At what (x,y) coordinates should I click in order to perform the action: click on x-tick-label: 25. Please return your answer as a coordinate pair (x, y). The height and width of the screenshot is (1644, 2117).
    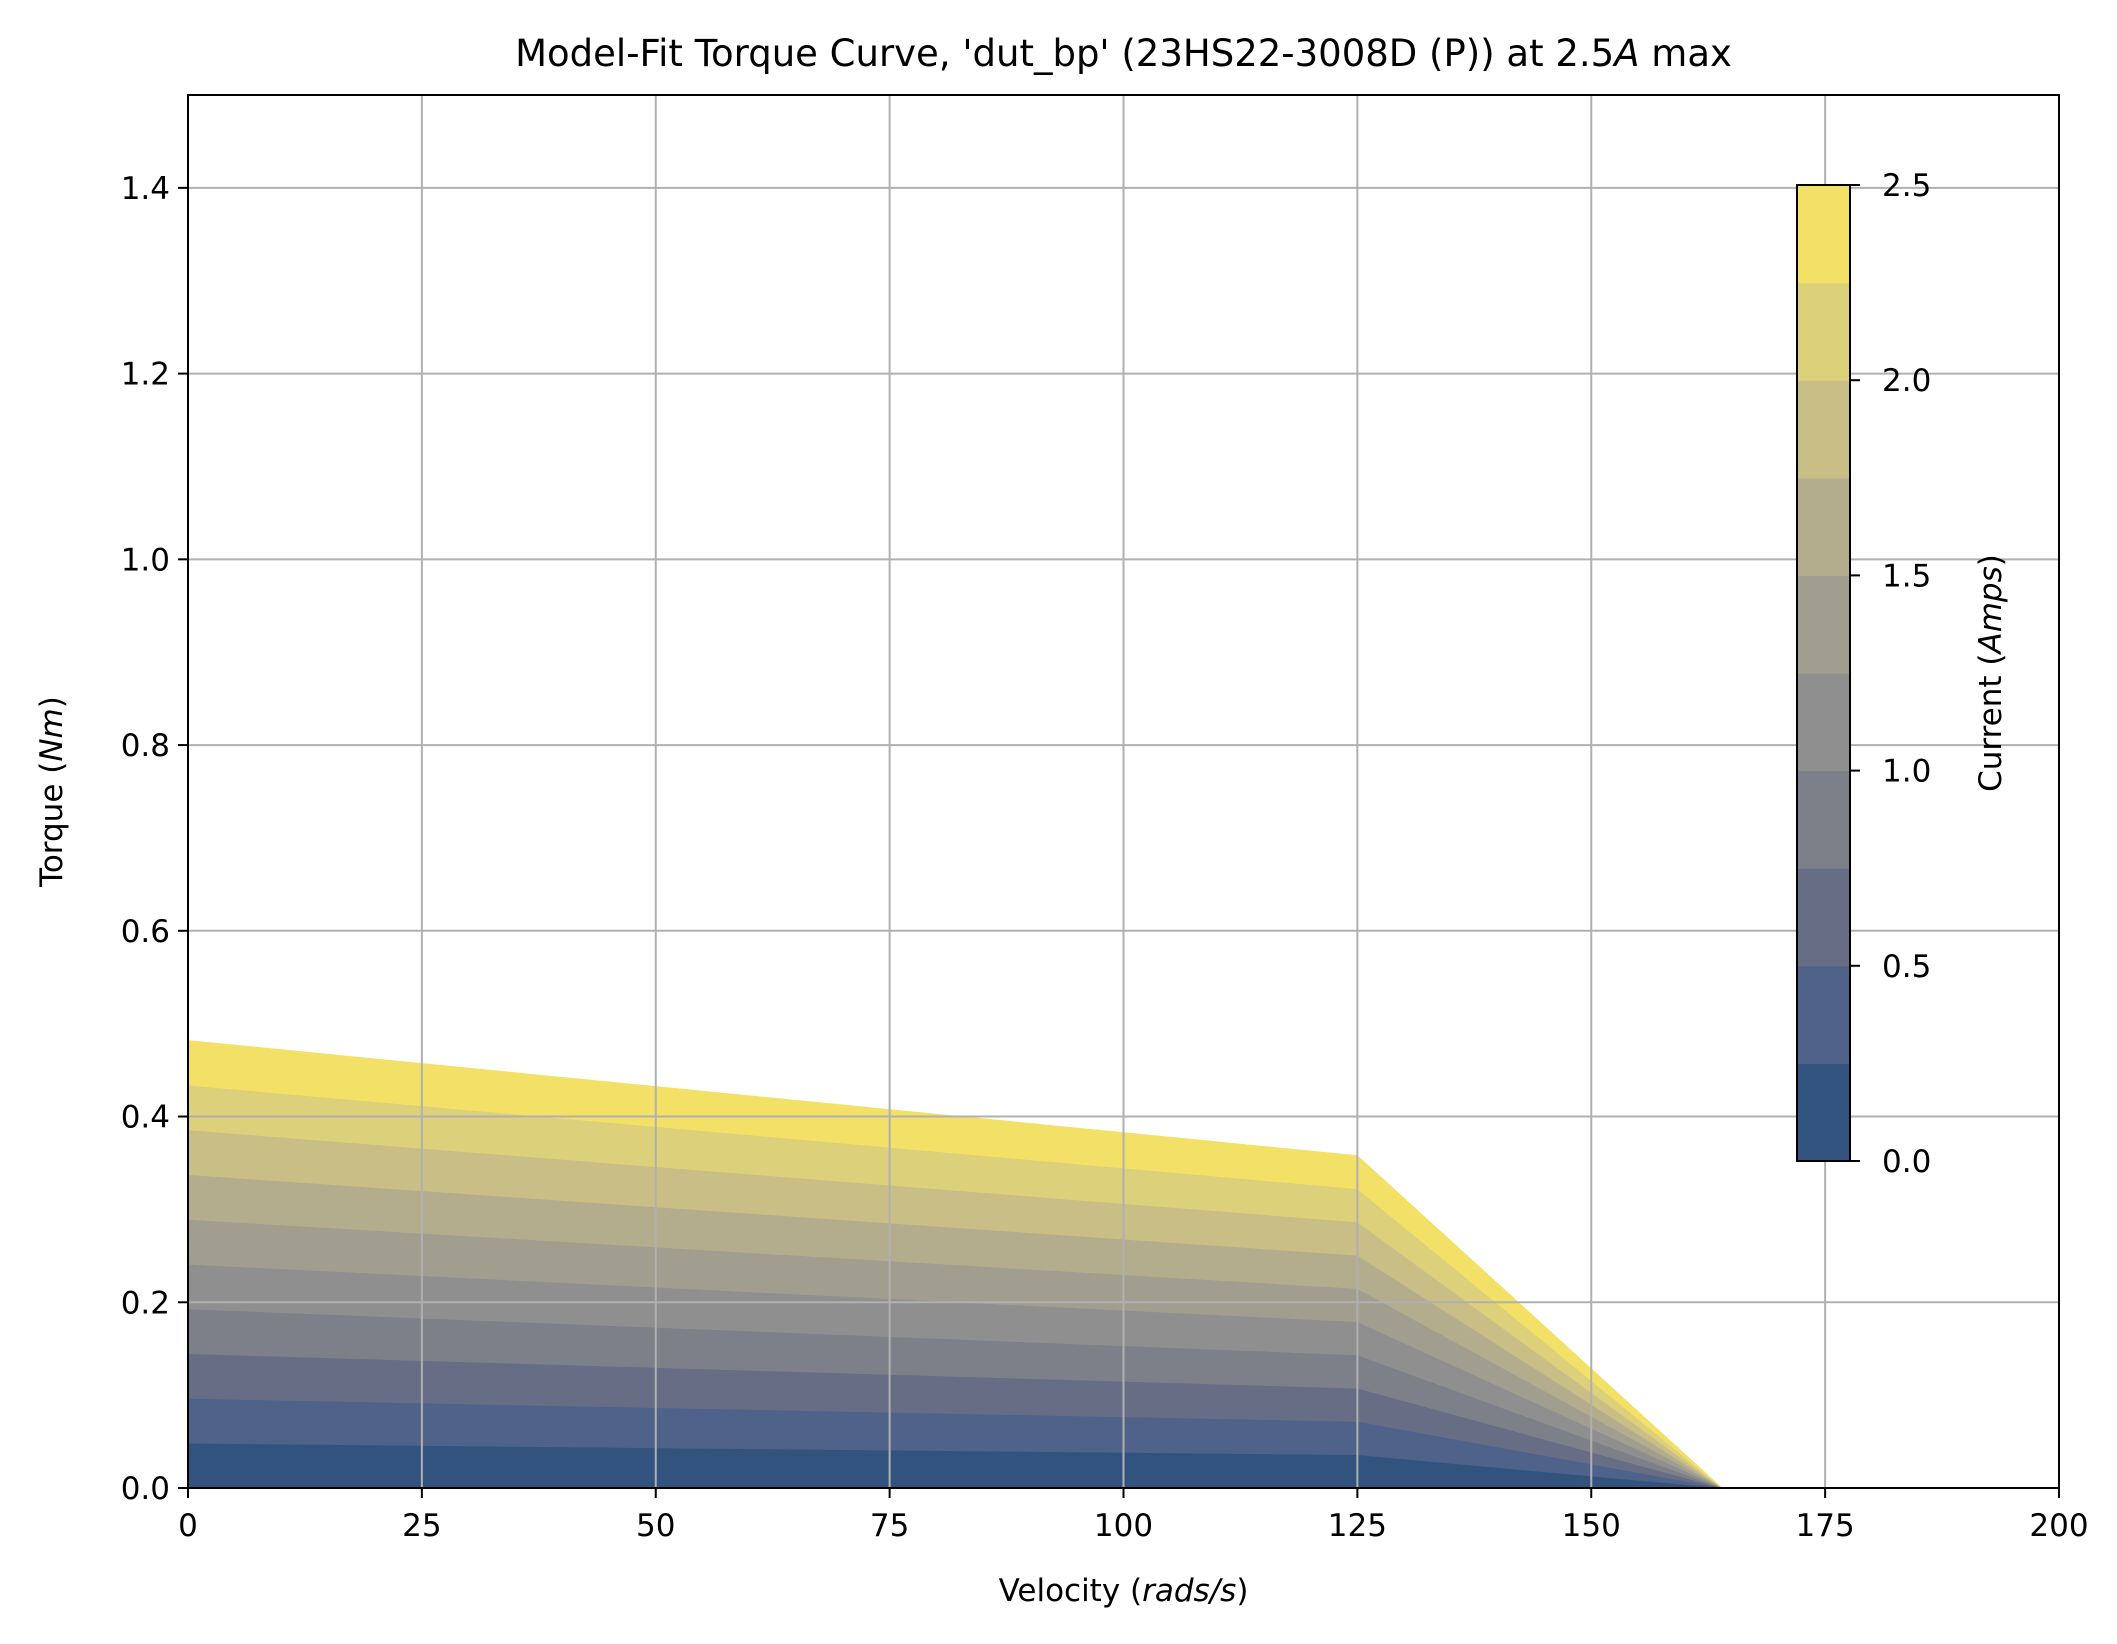
    Looking at the image, I should click on (421, 1526).